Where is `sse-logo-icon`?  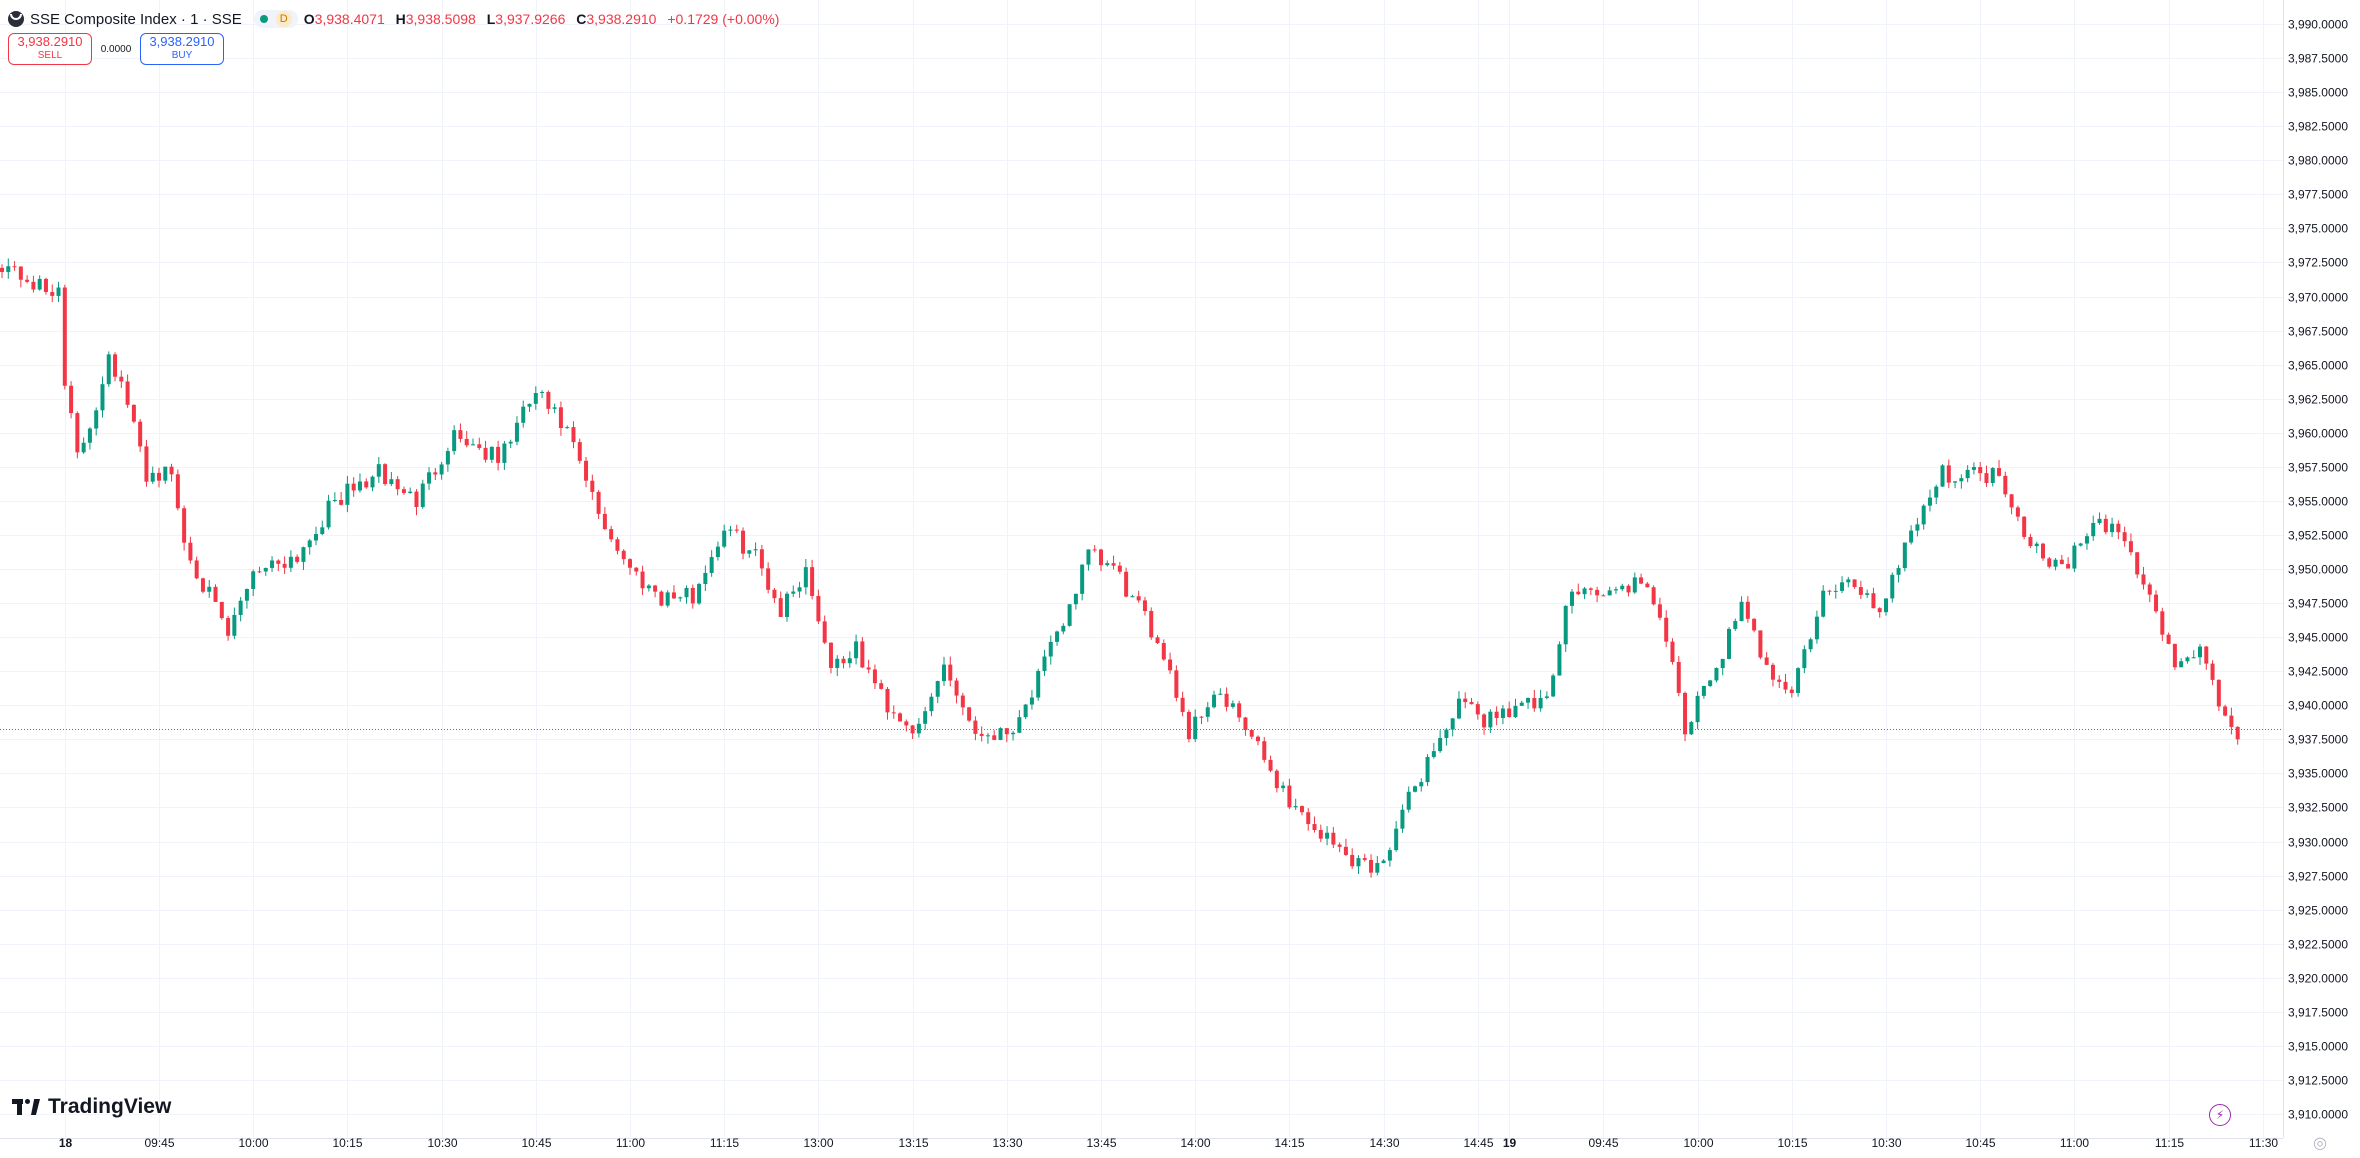 sse-logo-icon is located at coordinates (16, 19).